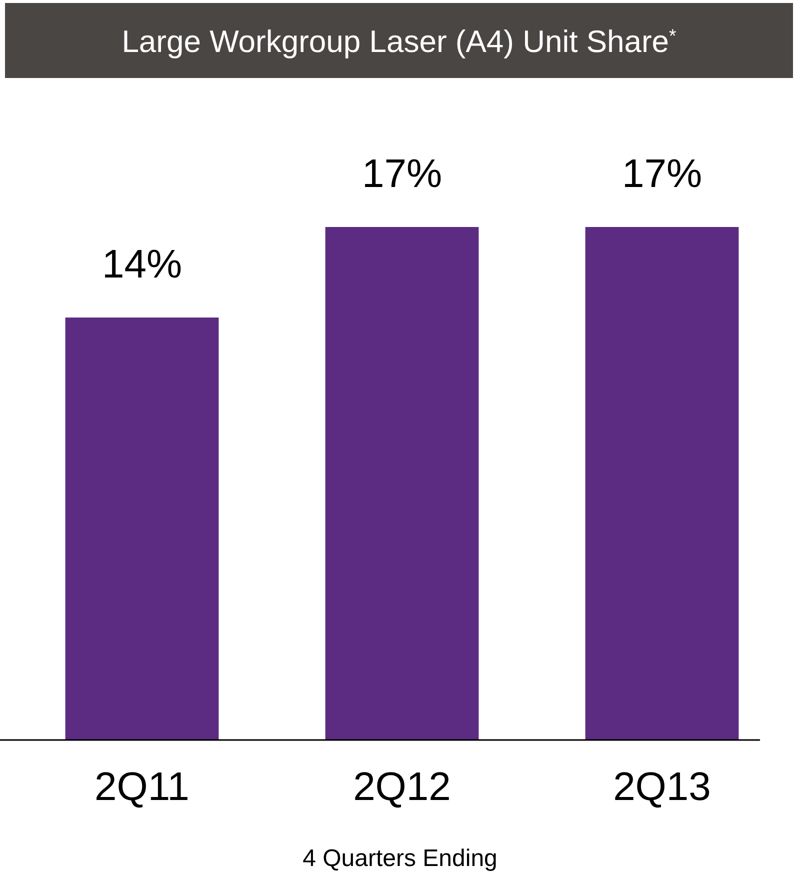 The image size is (798, 879). I want to click on x-tick-label: 2Q12, so click(402, 787).